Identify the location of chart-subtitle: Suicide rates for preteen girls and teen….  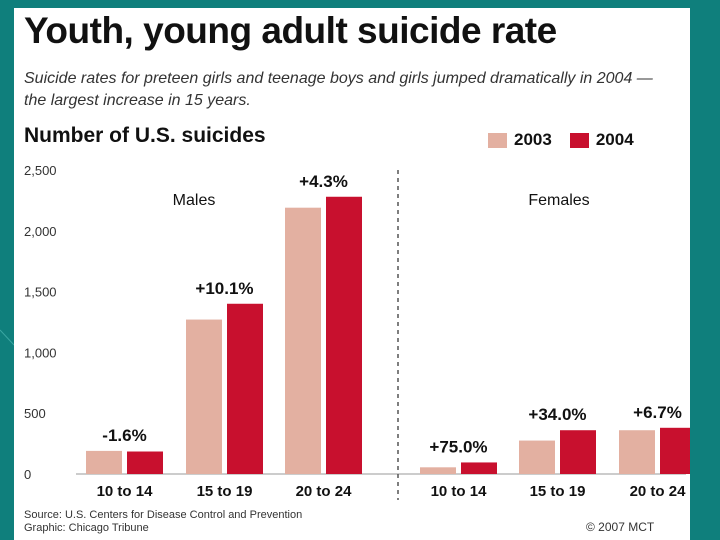
(338, 89).